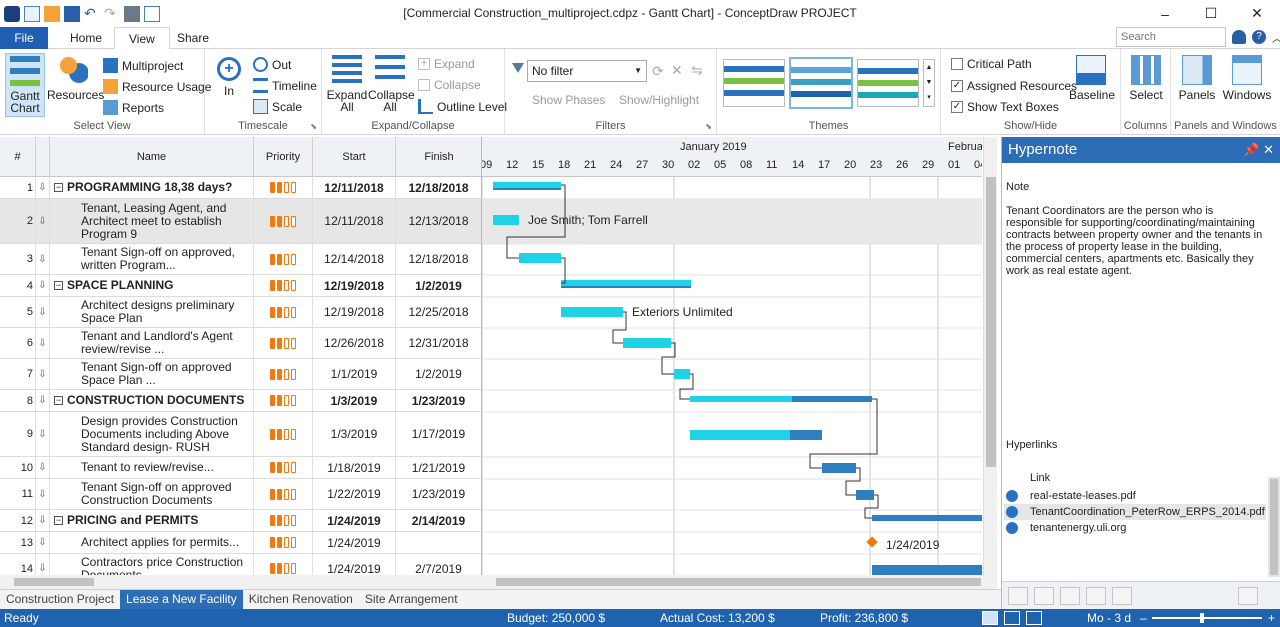  Describe the element at coordinates (152, 285) in the screenshot. I see `task-name: − SPACE PLANNING` at that location.